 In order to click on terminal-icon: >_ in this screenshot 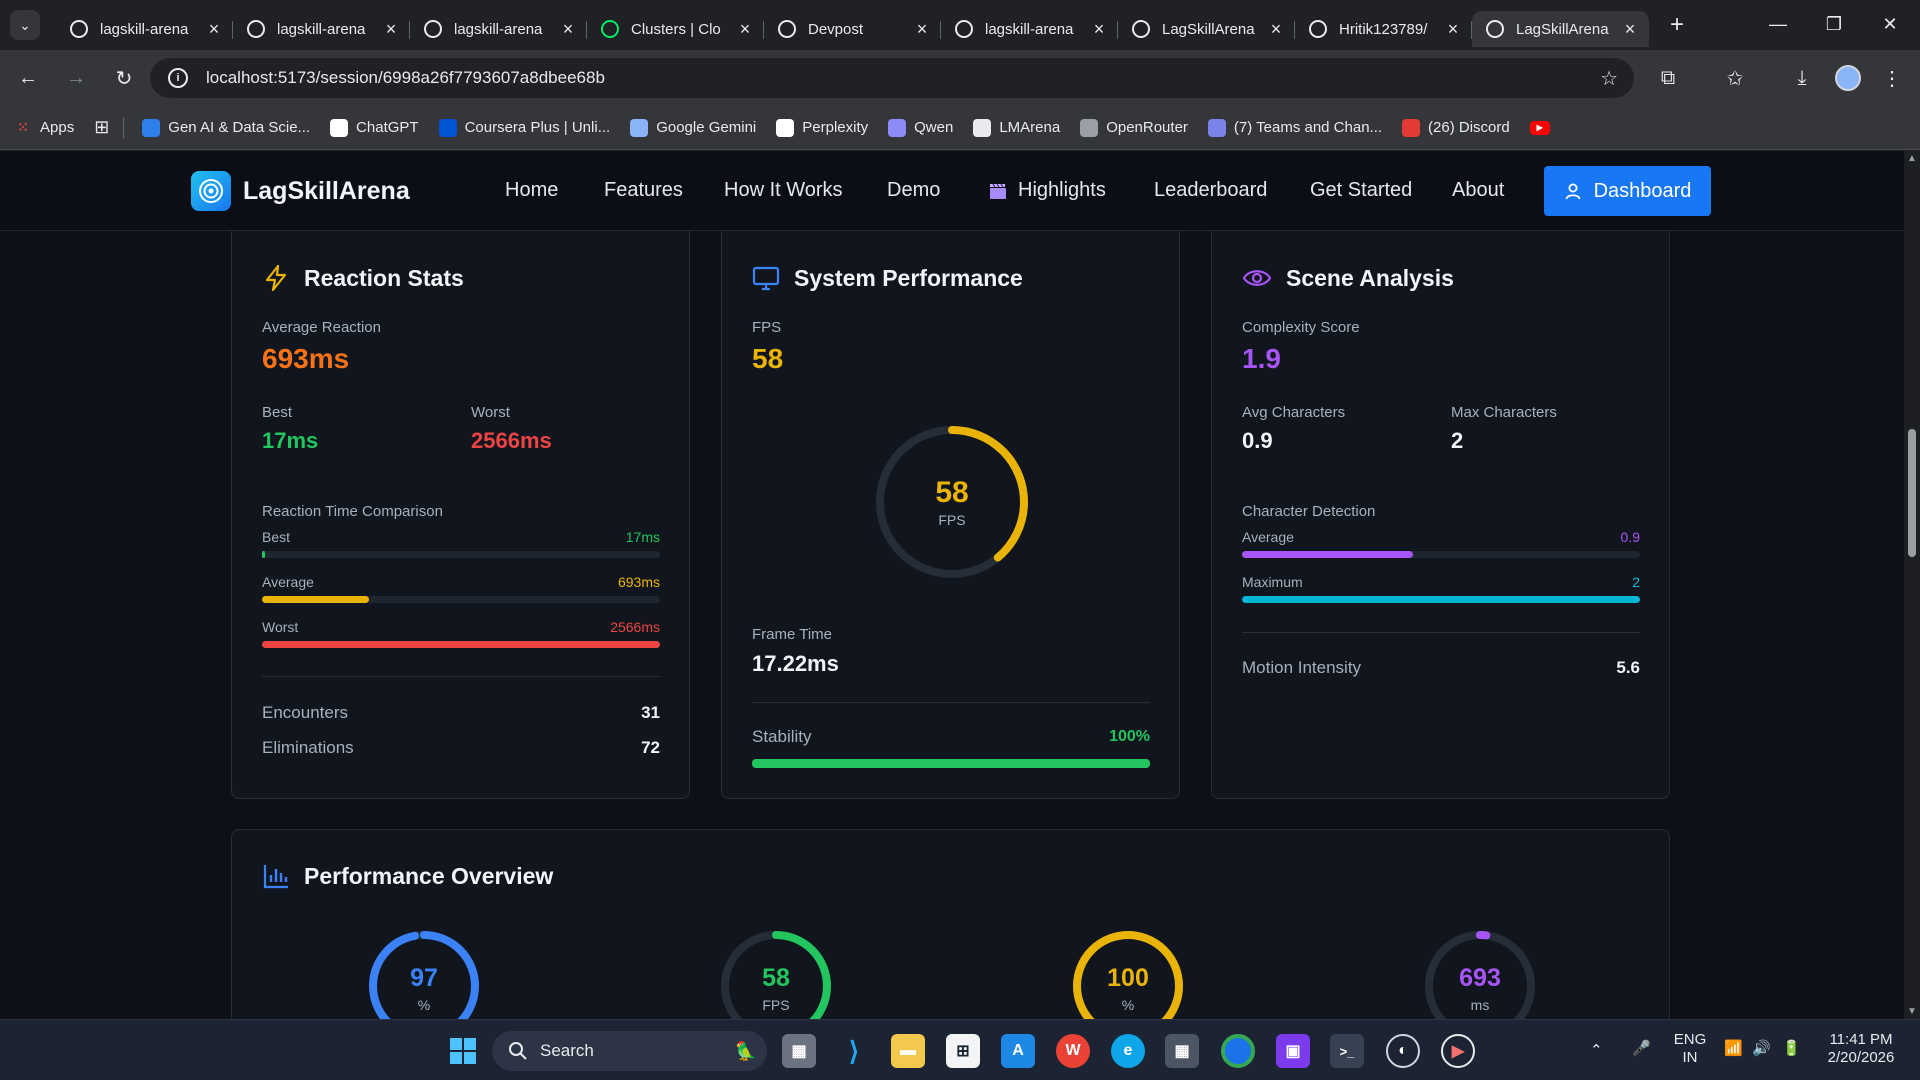, I will do `click(1347, 1051)`.